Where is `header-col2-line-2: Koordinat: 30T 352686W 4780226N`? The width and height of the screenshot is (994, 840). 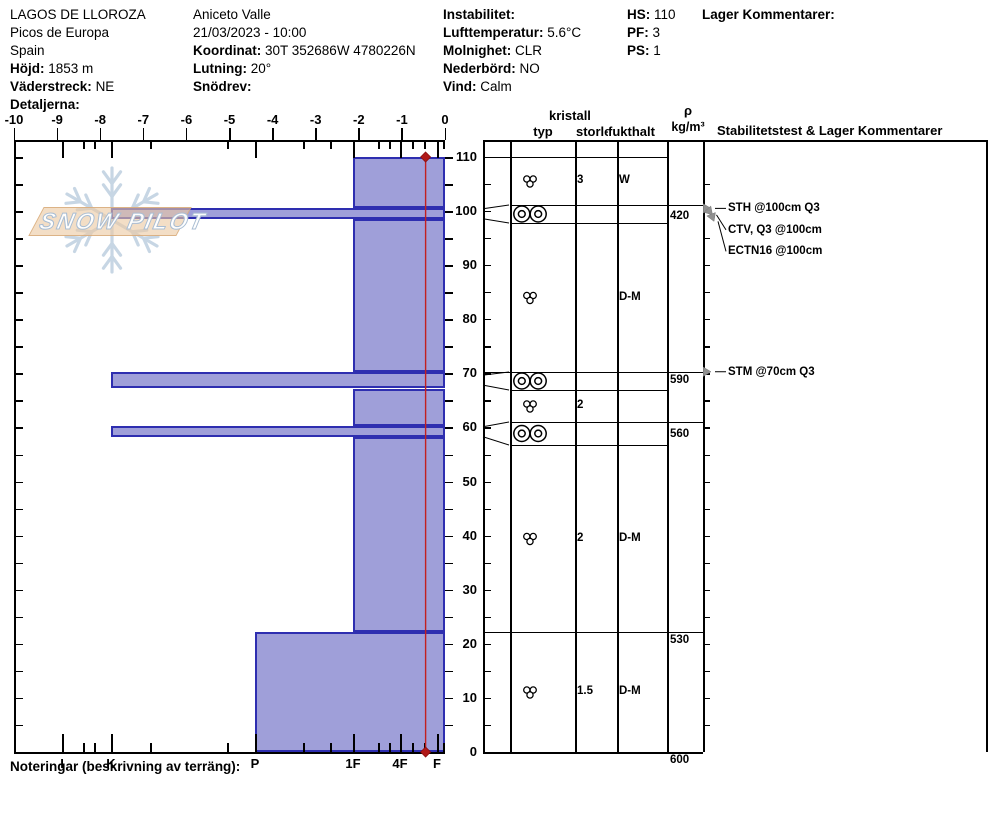
header-col2-line-2: Koordinat: 30T 352686W 4780226N is located at coordinates (304, 50).